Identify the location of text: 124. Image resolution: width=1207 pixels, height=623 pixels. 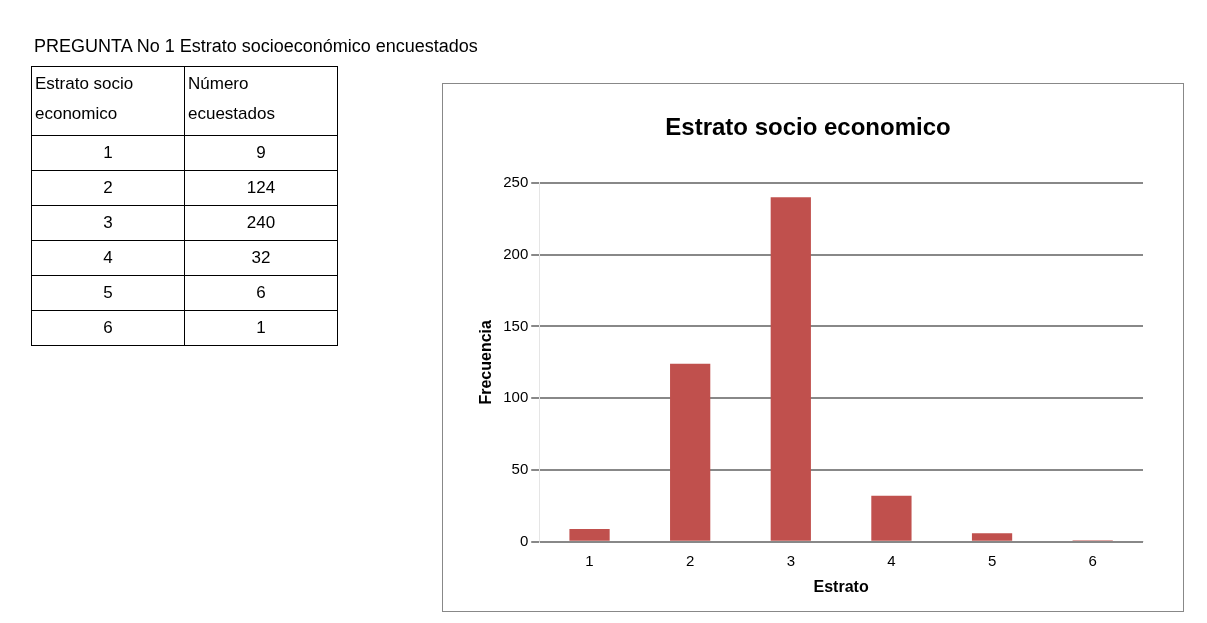
(261, 188).